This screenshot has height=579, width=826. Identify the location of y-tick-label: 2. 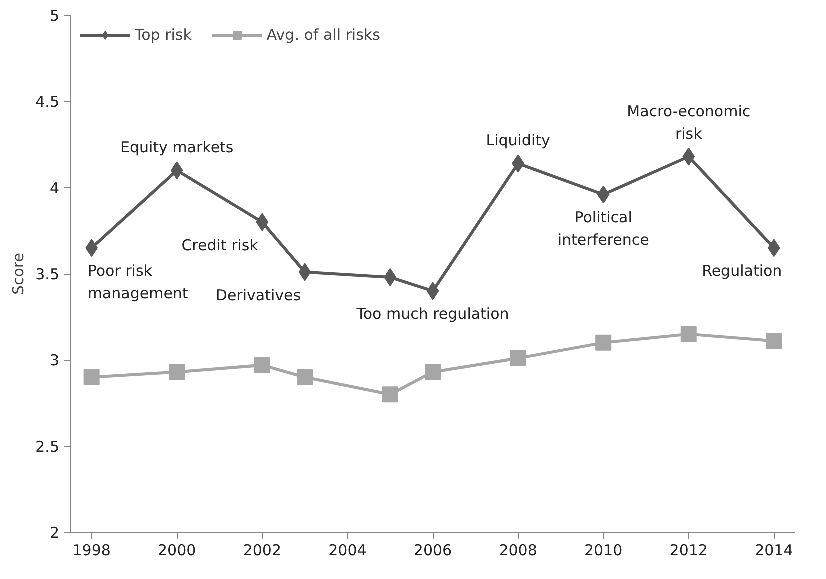
(55, 533).